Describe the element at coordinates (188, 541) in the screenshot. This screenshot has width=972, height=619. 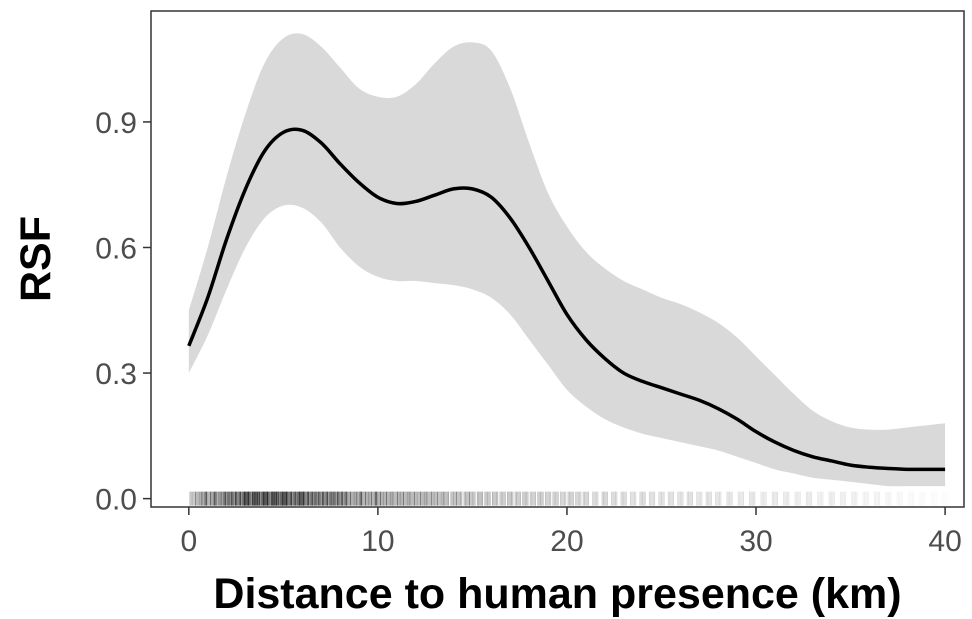
I see `x-tick-label: 0` at that location.